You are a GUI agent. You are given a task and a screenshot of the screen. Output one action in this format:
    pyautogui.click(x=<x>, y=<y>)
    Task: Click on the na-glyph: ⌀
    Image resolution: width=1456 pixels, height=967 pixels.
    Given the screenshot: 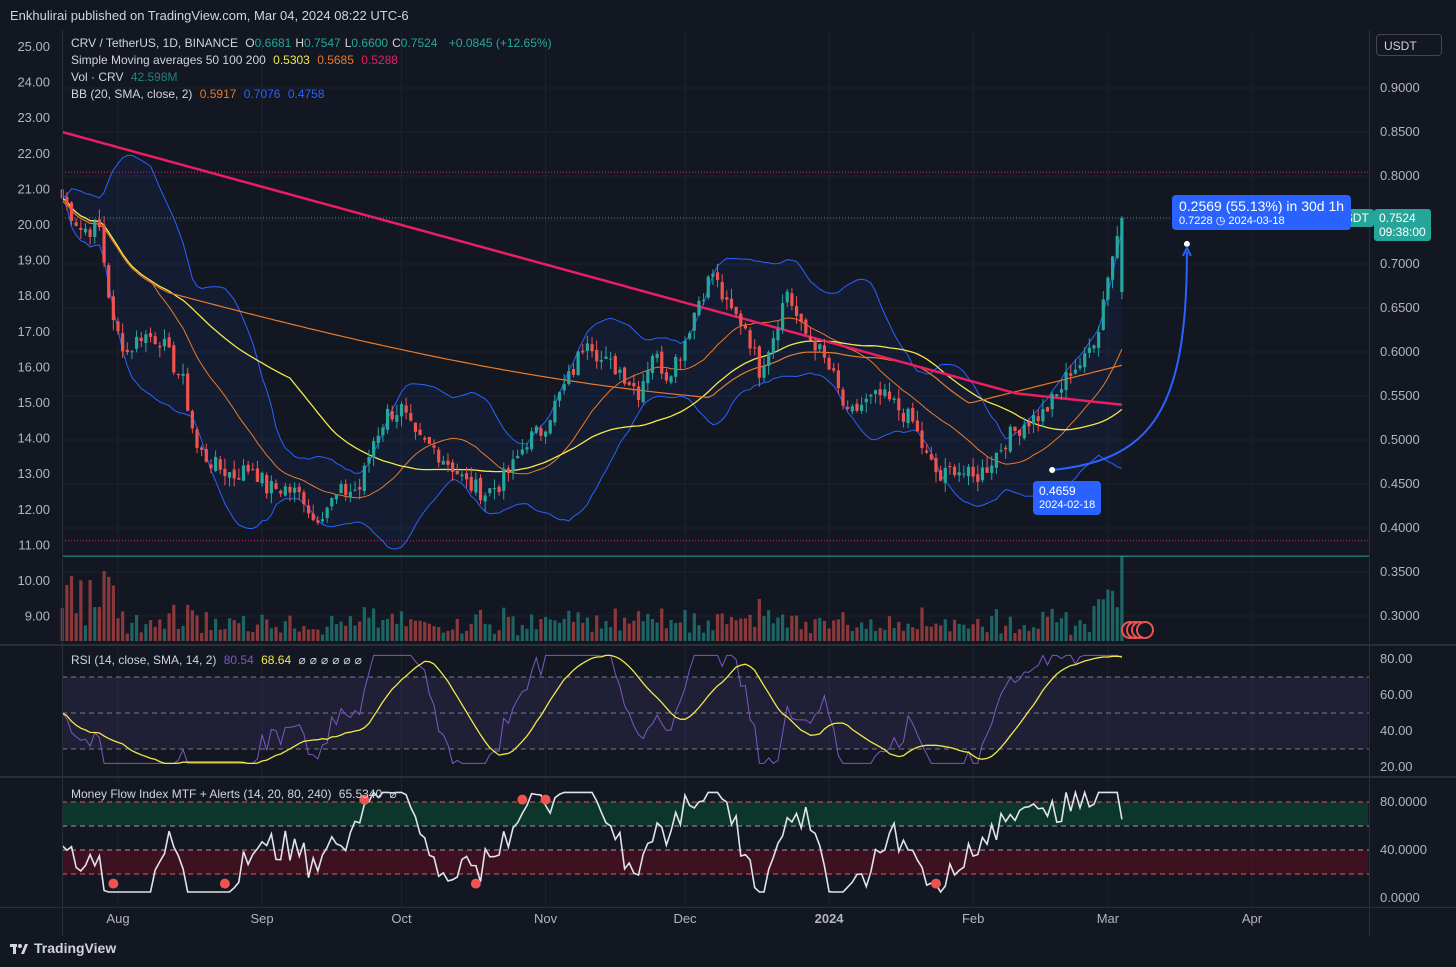 What is the action you would take?
    pyautogui.click(x=347, y=660)
    